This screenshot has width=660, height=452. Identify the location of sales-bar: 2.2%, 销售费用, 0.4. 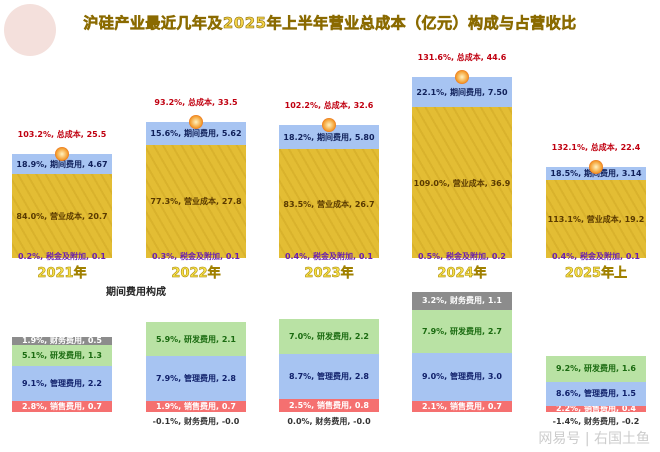
(596, 408).